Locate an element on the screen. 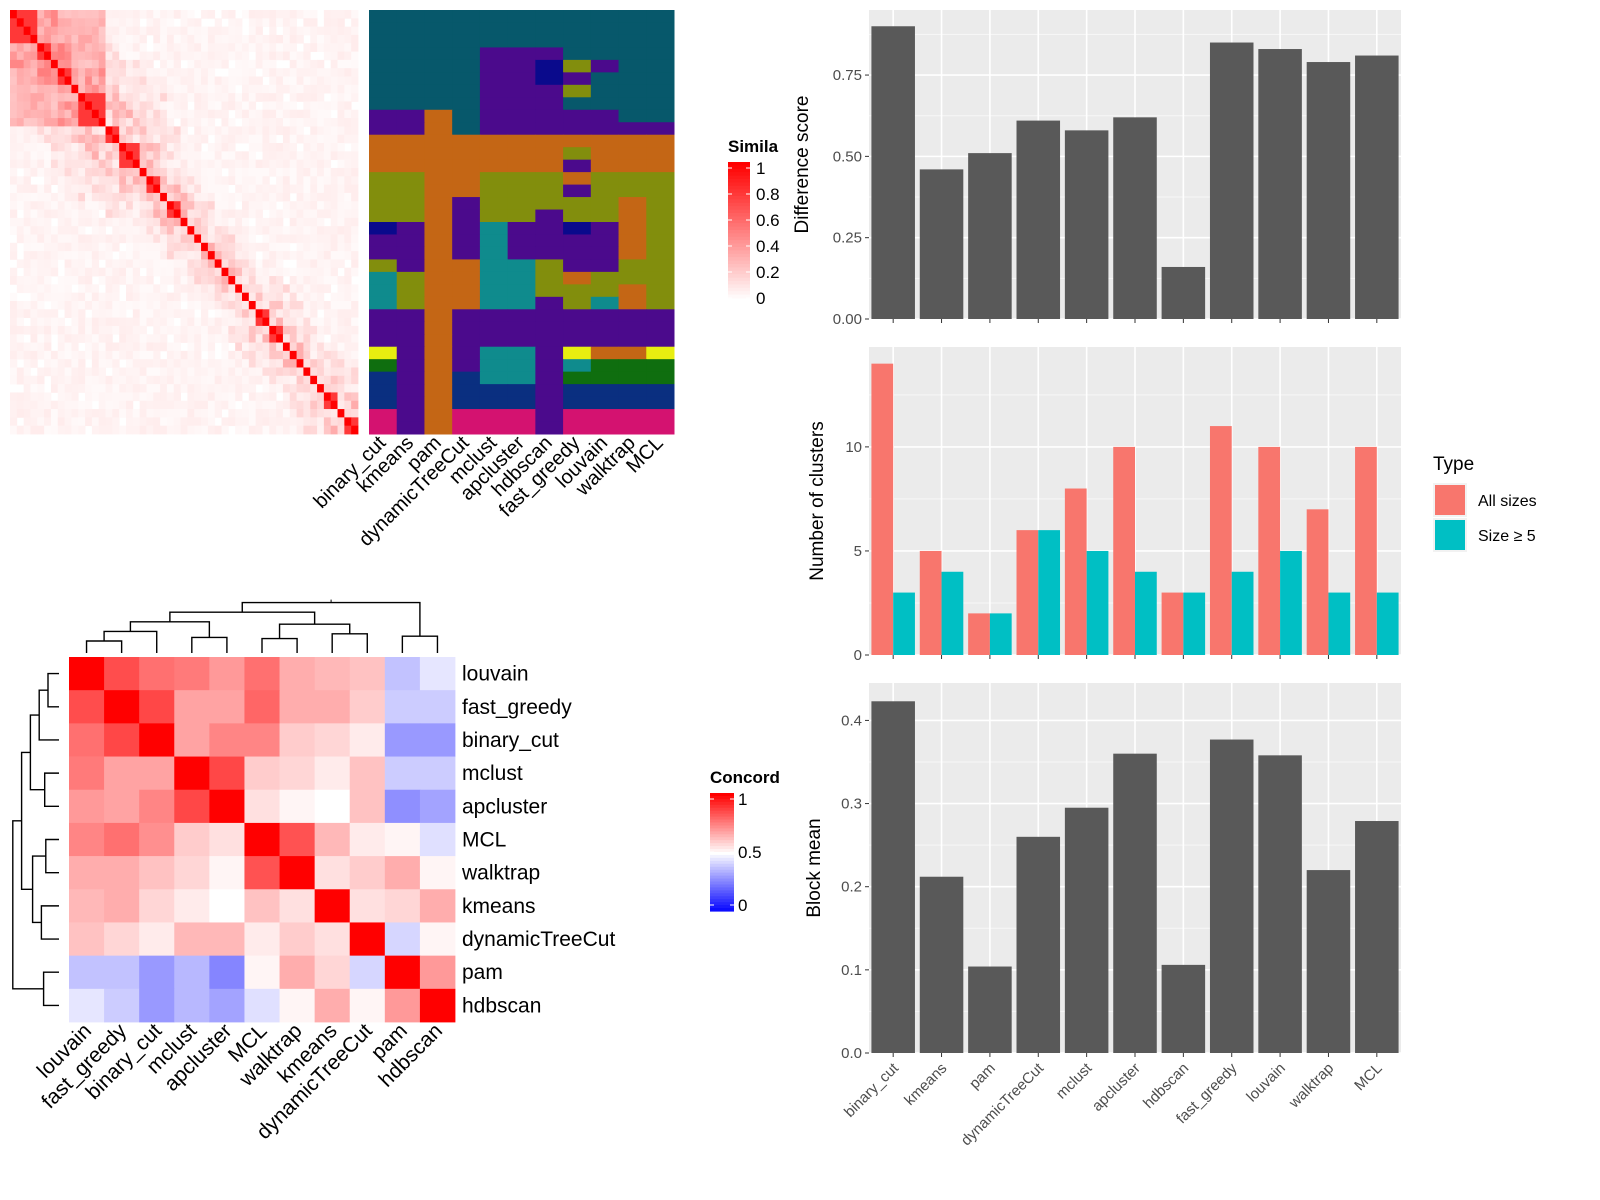  y-tick-label: 0.4 is located at coordinates (851, 720).